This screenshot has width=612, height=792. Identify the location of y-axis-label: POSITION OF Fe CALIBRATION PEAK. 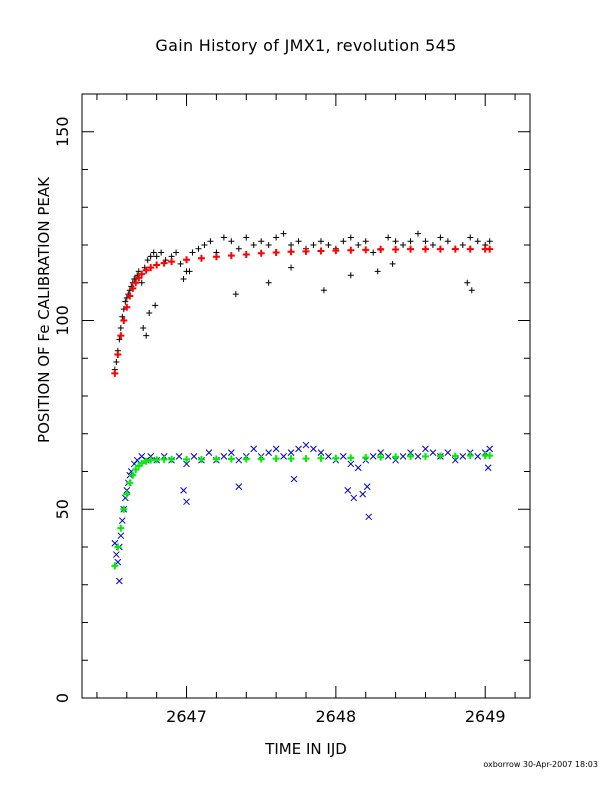
(44, 310).